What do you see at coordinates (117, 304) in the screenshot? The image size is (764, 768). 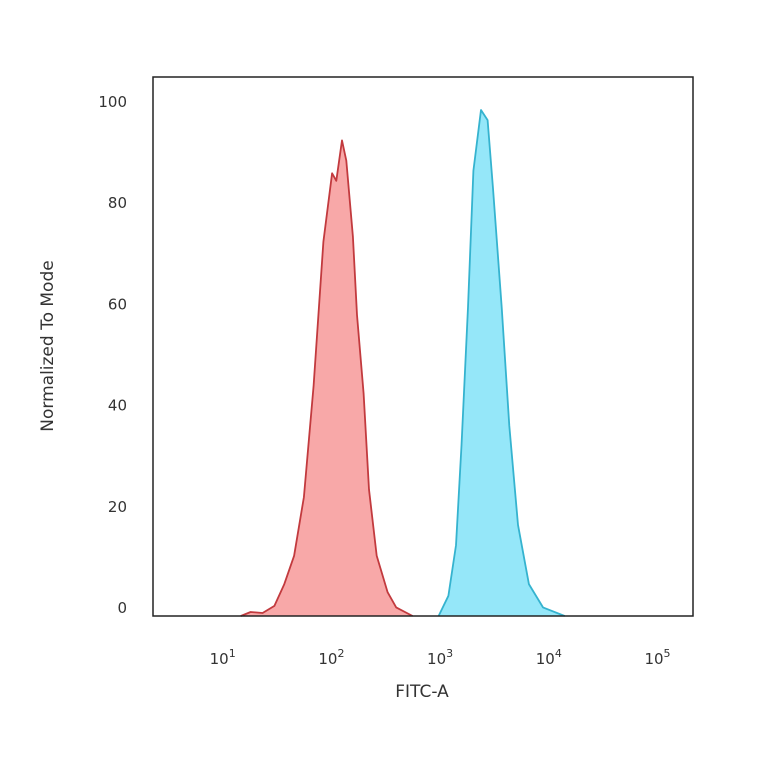 I see `y-tick-label: 60` at bounding box center [117, 304].